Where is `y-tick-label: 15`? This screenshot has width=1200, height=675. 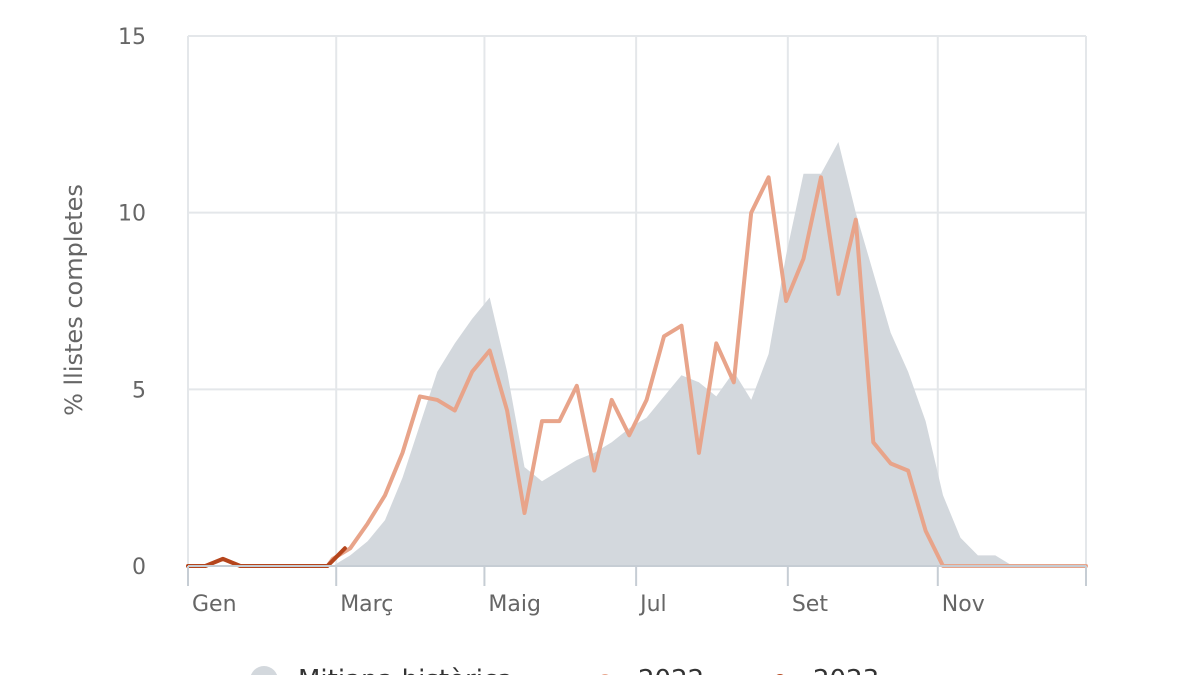 y-tick-label: 15 is located at coordinates (132, 37).